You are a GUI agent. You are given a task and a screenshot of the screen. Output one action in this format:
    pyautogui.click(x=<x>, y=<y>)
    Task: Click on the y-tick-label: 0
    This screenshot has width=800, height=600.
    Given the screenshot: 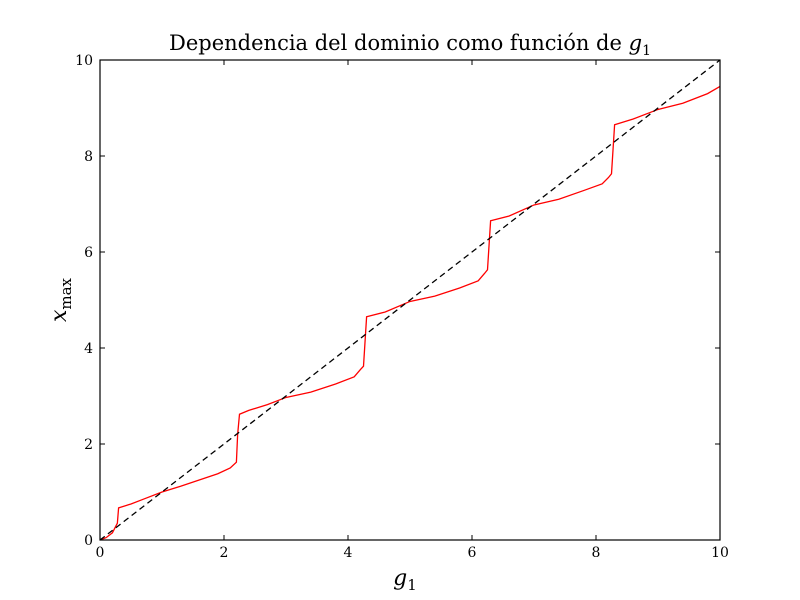 What is the action you would take?
    pyautogui.click(x=88, y=541)
    